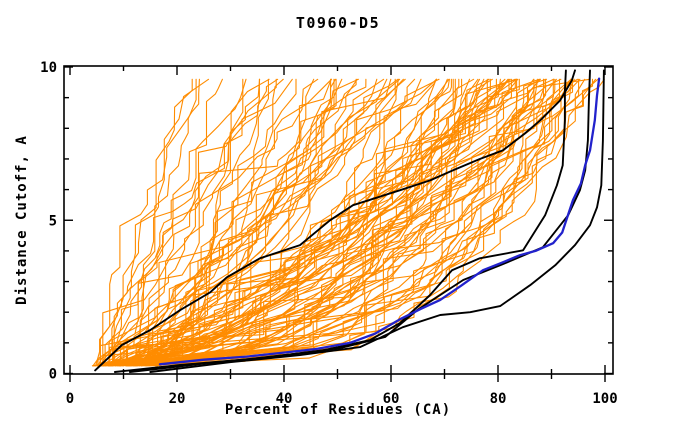  What do you see at coordinates (53, 221) in the screenshot?
I see `y-tick-label: 5` at bounding box center [53, 221].